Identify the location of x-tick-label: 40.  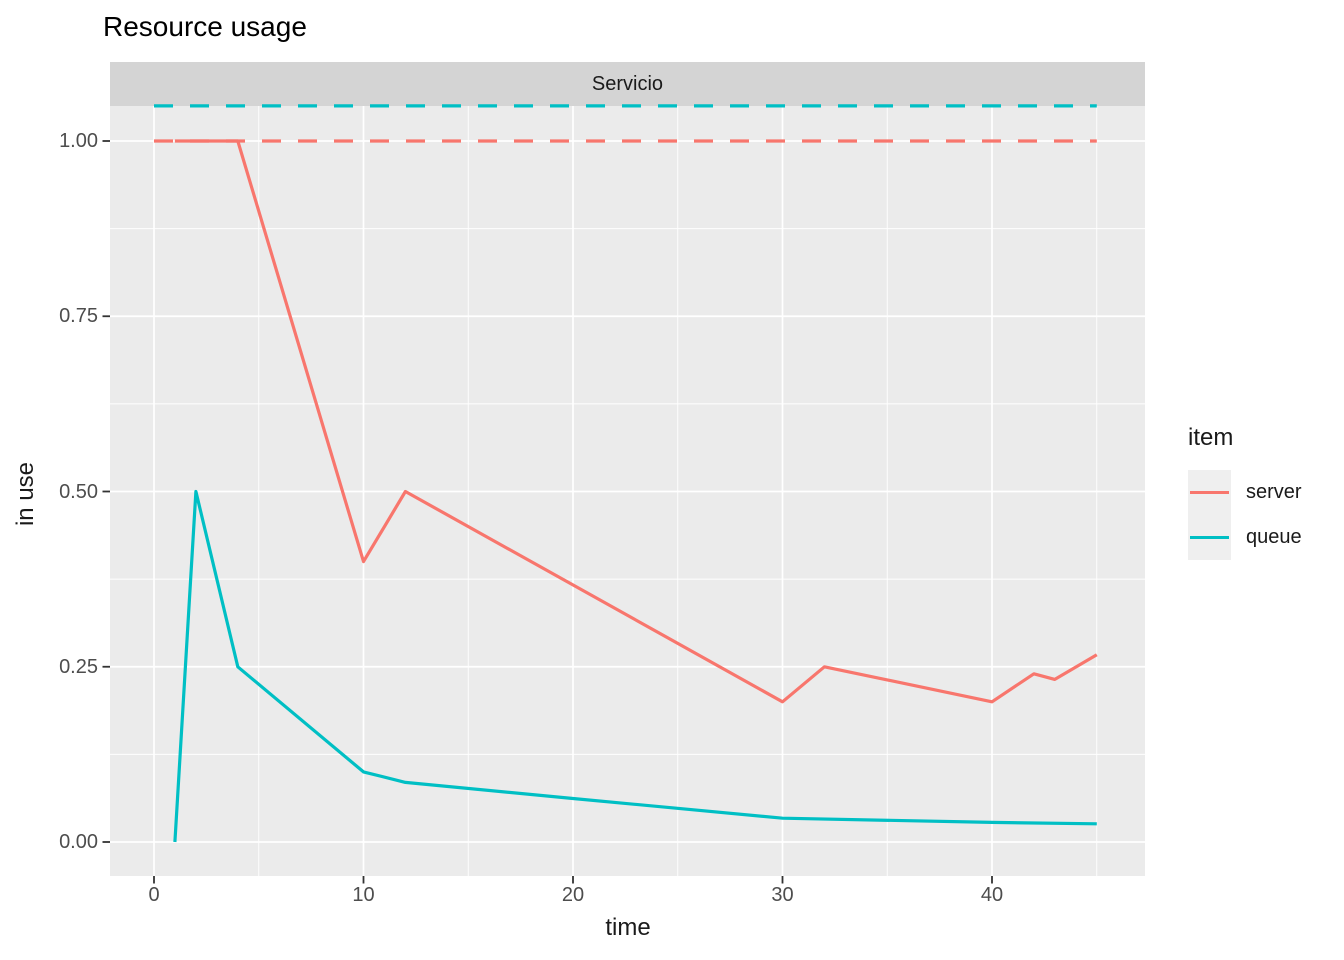
(992, 895).